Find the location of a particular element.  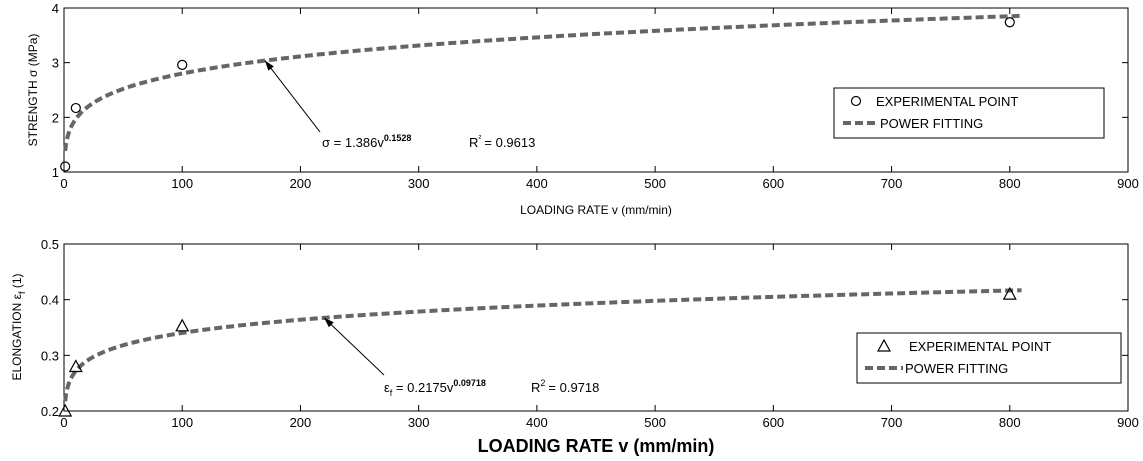

top-y-axis-label: STRENGTH σ (MPa) is located at coordinates (33, 90).